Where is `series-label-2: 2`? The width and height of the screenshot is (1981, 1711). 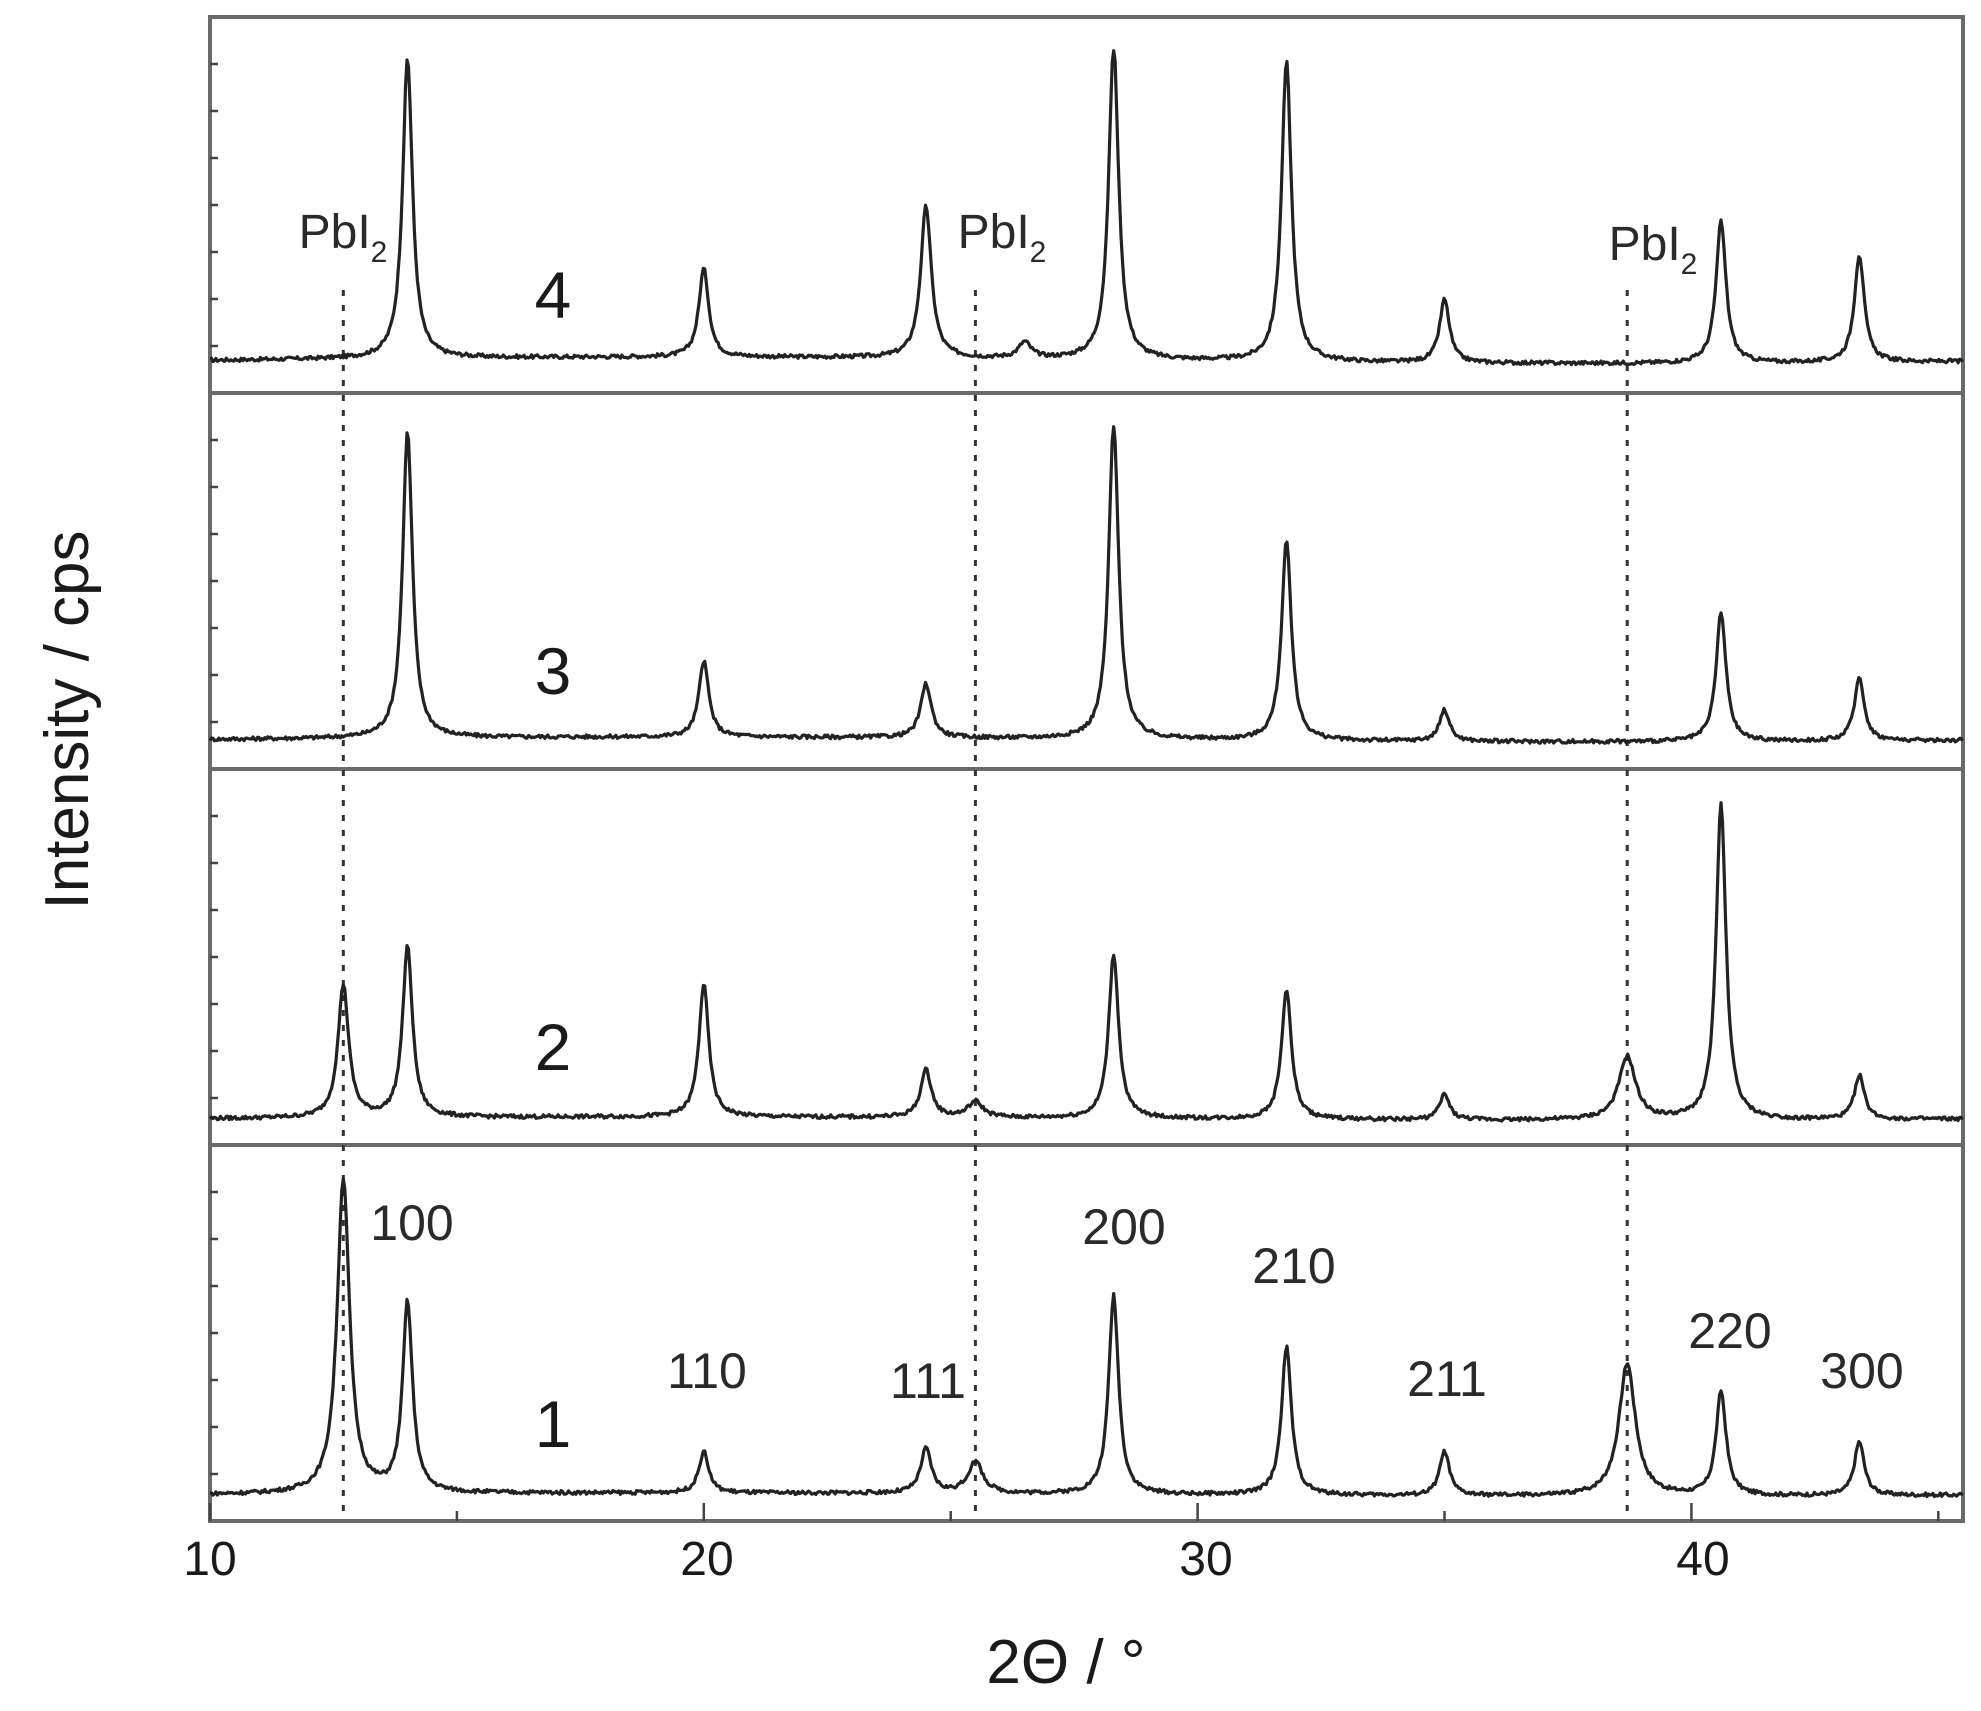
series-label-2: 2 is located at coordinates (553, 1047).